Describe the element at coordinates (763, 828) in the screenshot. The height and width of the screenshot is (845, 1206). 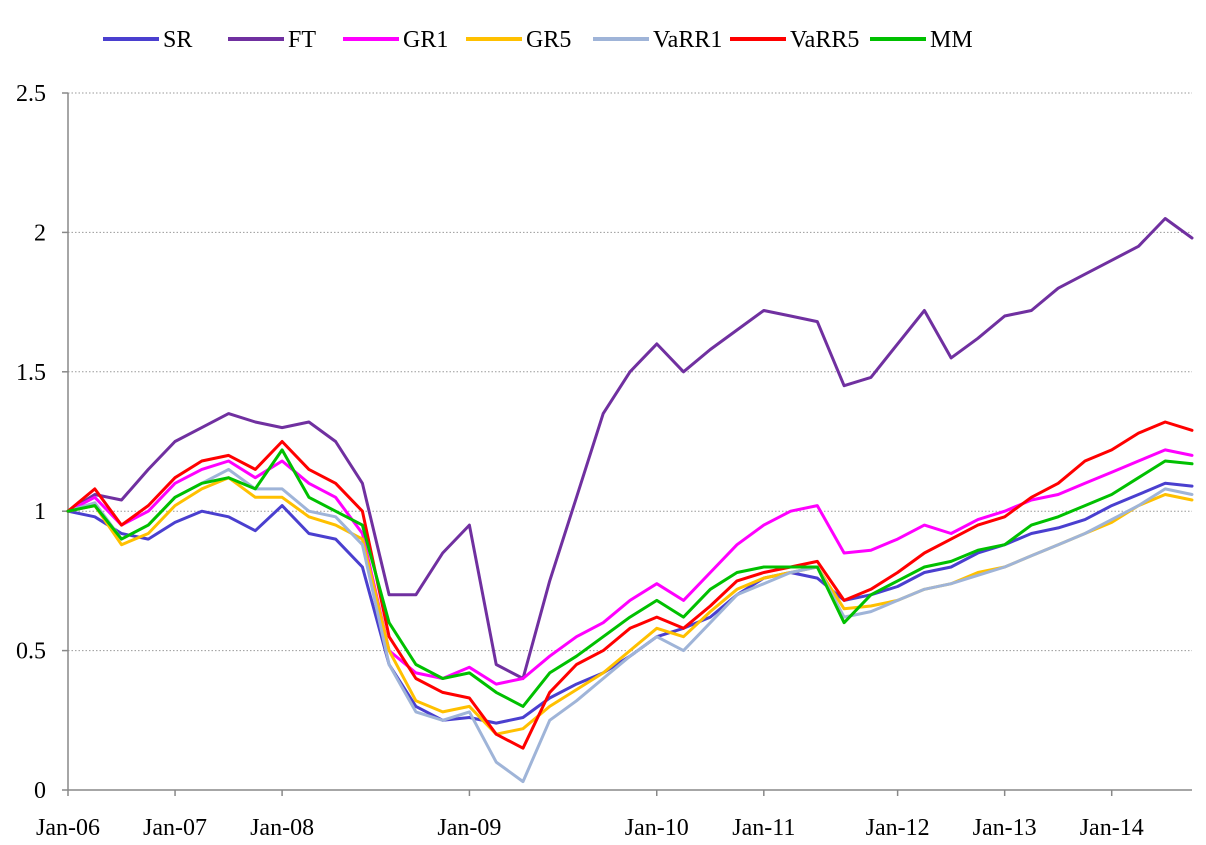
I see `x-tick-label-5: Jan-11` at that location.